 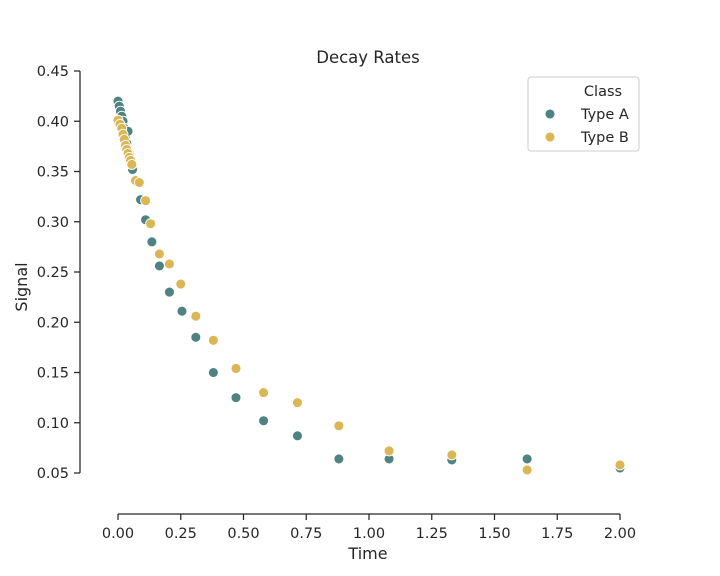 I want to click on legend: Class Type A Type B, so click(x=583, y=114).